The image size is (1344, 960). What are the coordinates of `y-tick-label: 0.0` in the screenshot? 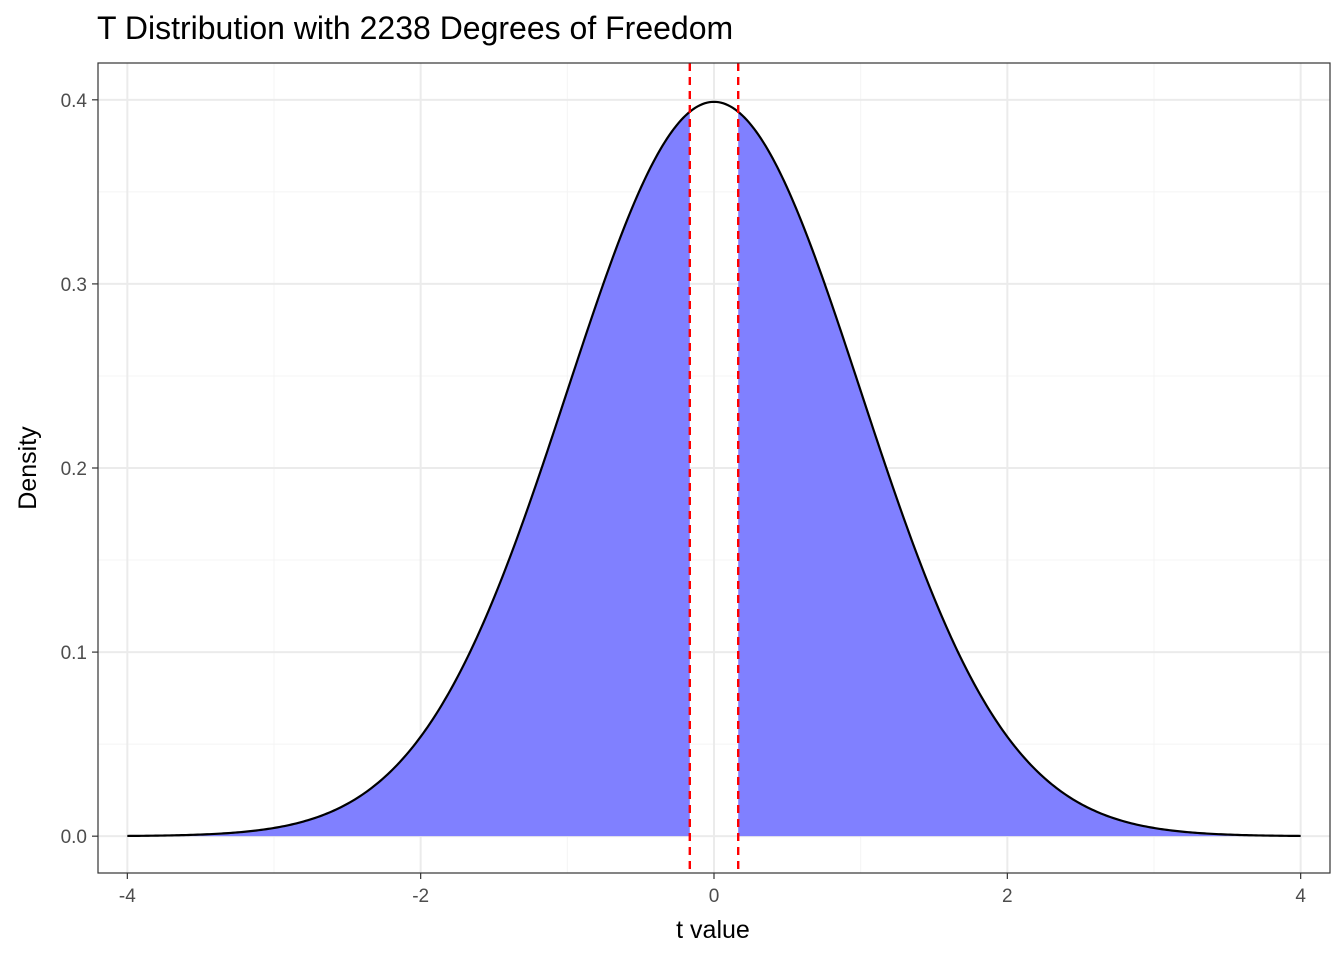 It's located at (74, 837).